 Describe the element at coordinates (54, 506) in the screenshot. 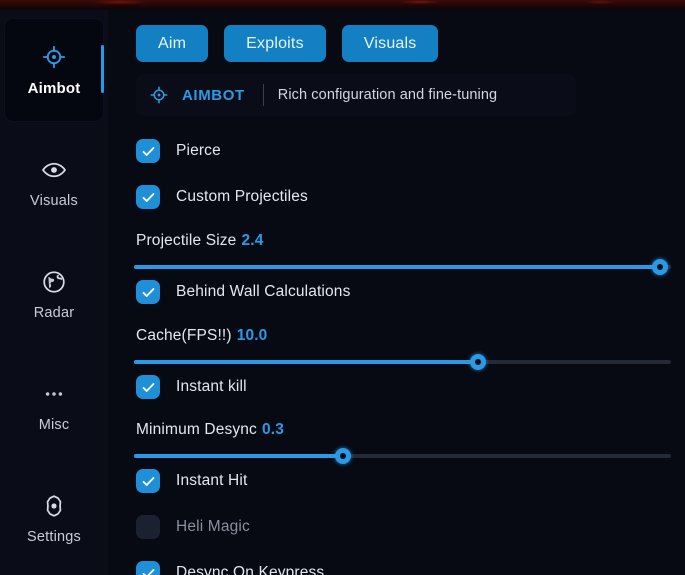

I see `gear-icon` at that location.